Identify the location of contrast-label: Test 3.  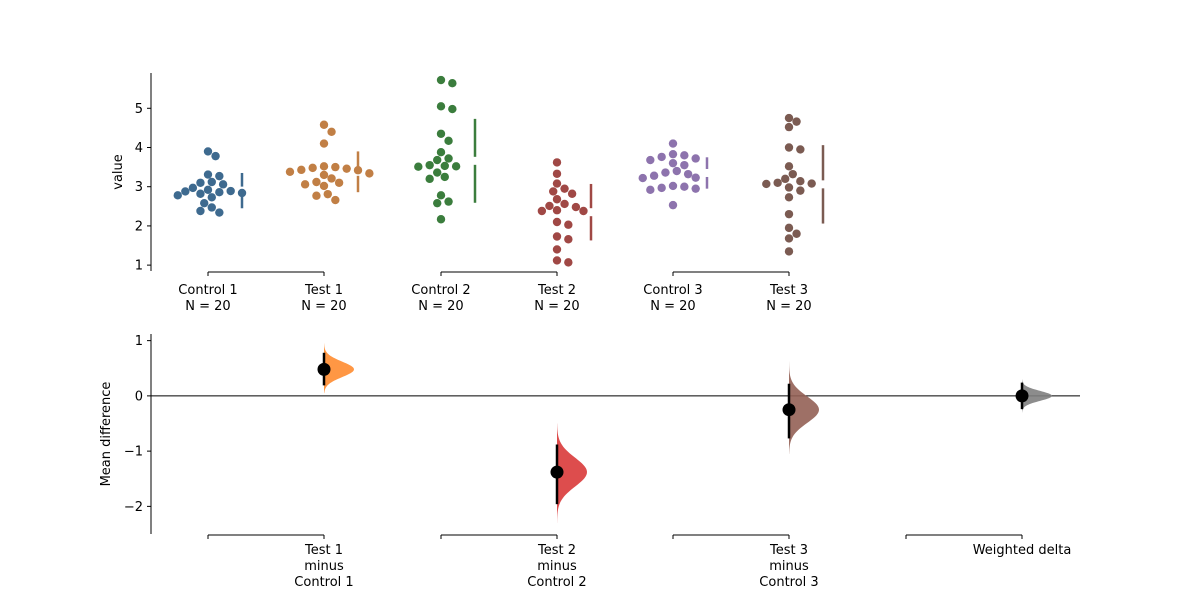
(788, 550).